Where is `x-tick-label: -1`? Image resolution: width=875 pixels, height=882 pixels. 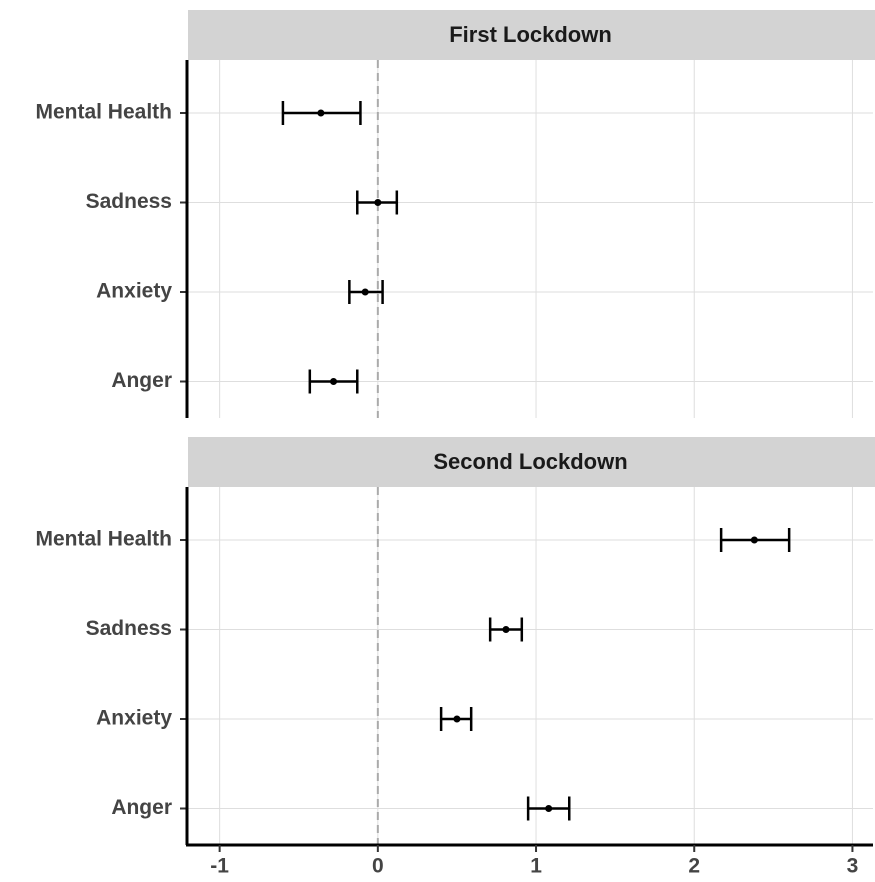
x-tick-label: -1 is located at coordinates (219, 866).